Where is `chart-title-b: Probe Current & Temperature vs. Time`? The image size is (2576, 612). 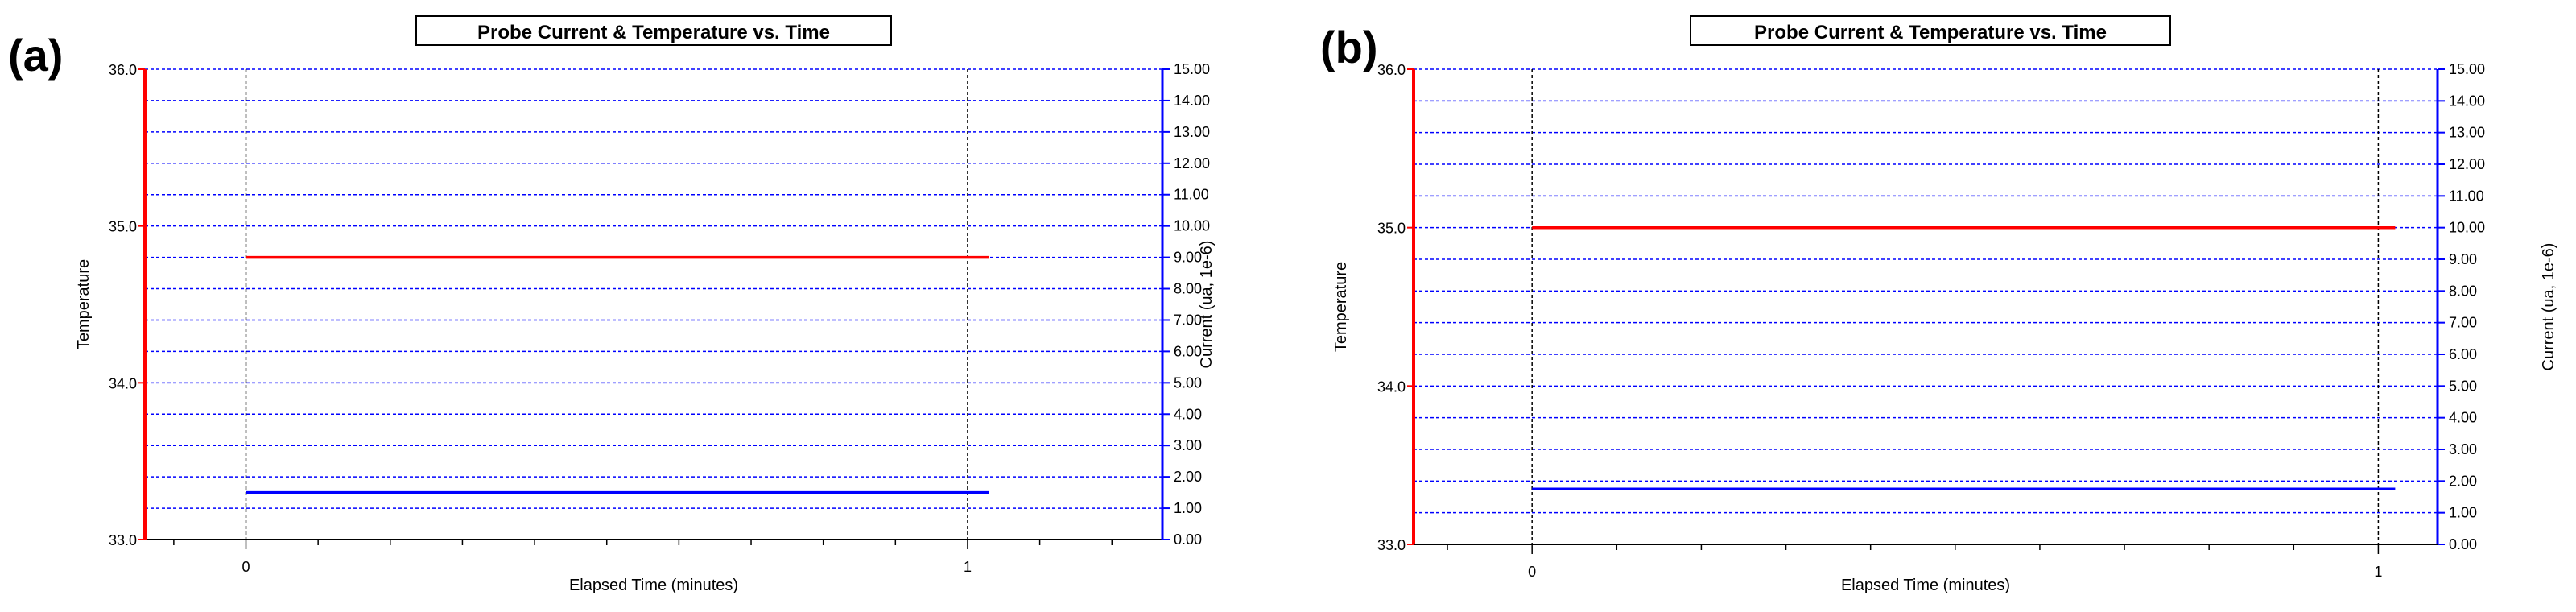
chart-title-b: Probe Current & Temperature vs. Time is located at coordinates (1931, 32).